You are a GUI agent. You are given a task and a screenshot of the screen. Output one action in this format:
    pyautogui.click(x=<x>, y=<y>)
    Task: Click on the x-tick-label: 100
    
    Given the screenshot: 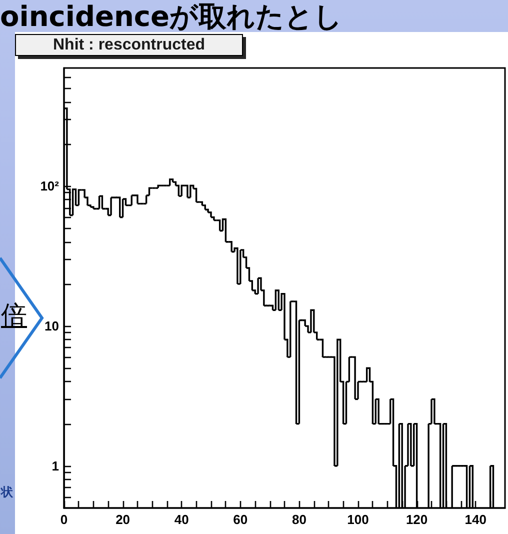 What is the action you would take?
    pyautogui.click(x=358, y=519)
    